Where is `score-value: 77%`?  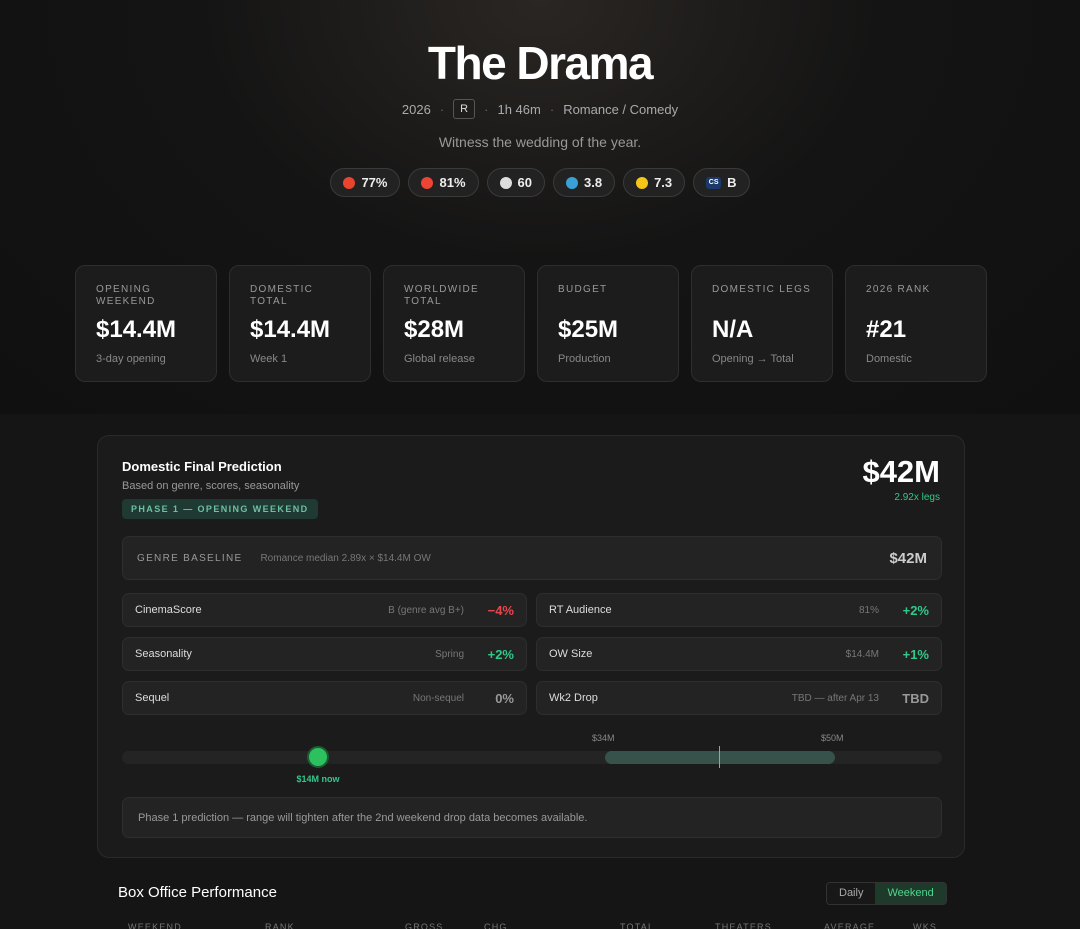
score-value: 77% is located at coordinates (374, 182).